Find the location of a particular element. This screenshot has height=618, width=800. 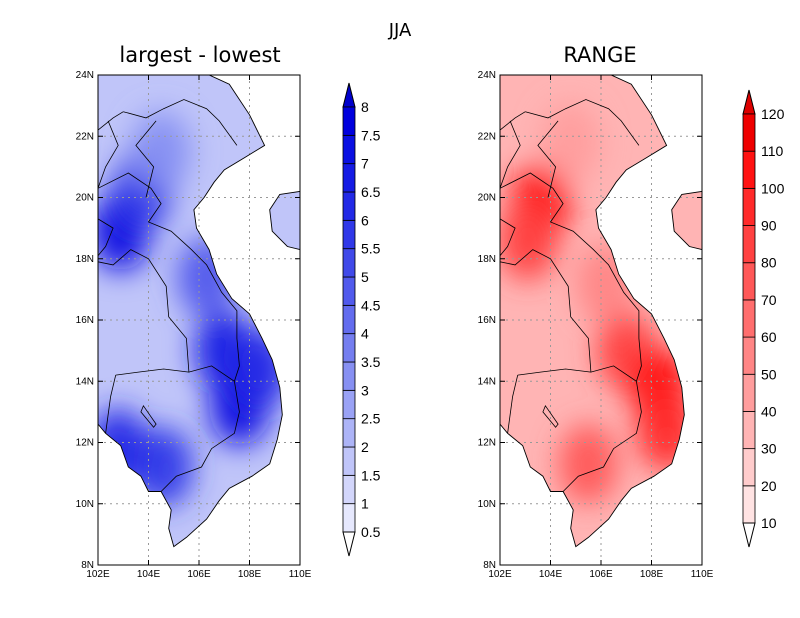

colorbar-label: 5 is located at coordinates (365, 277).